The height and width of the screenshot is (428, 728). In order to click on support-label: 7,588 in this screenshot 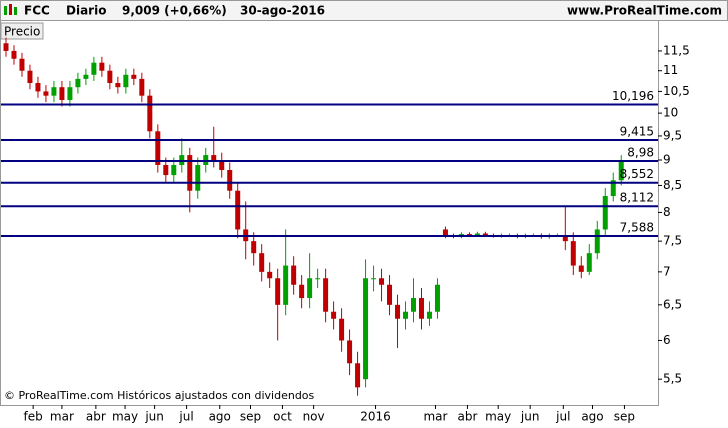, I will do `click(637, 227)`.